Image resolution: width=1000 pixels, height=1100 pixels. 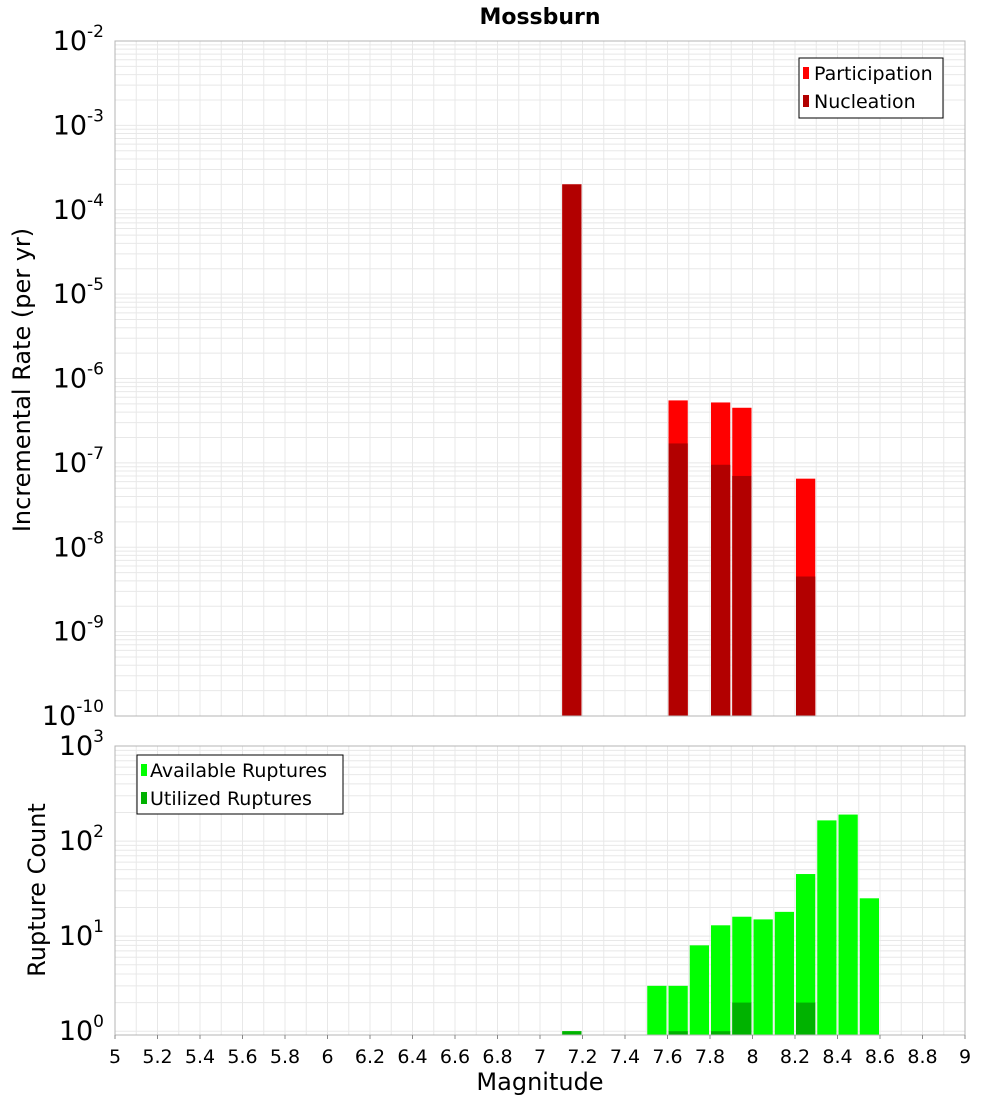 I want to click on rate-legend: Participation Nucleation, so click(x=871, y=88).